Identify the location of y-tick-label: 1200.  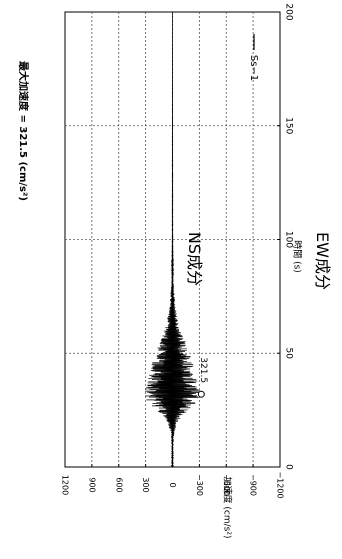
(65, 485).